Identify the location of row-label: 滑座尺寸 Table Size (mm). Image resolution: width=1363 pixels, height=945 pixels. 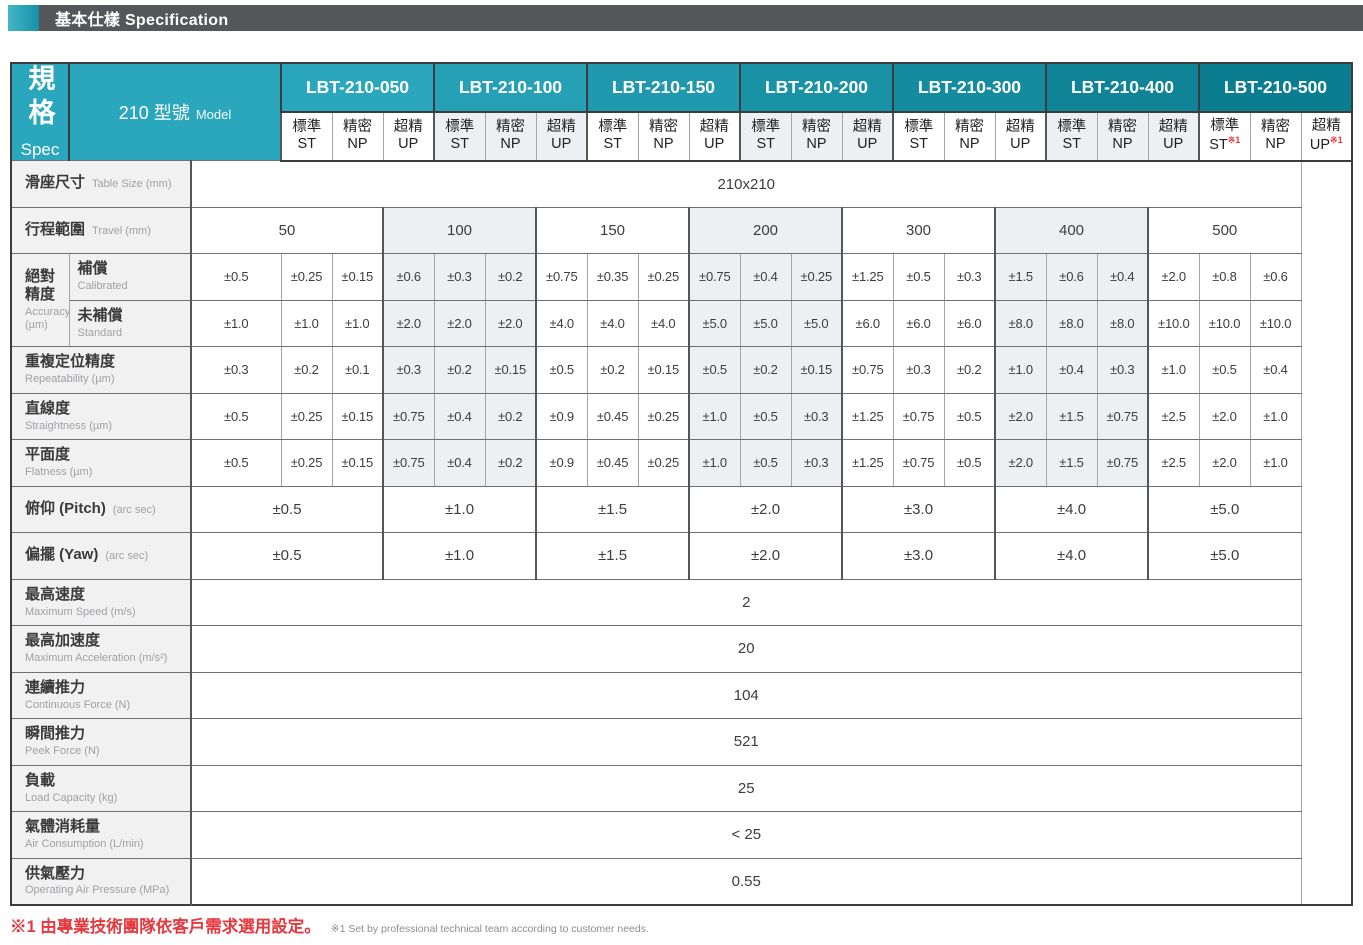
(101, 184).